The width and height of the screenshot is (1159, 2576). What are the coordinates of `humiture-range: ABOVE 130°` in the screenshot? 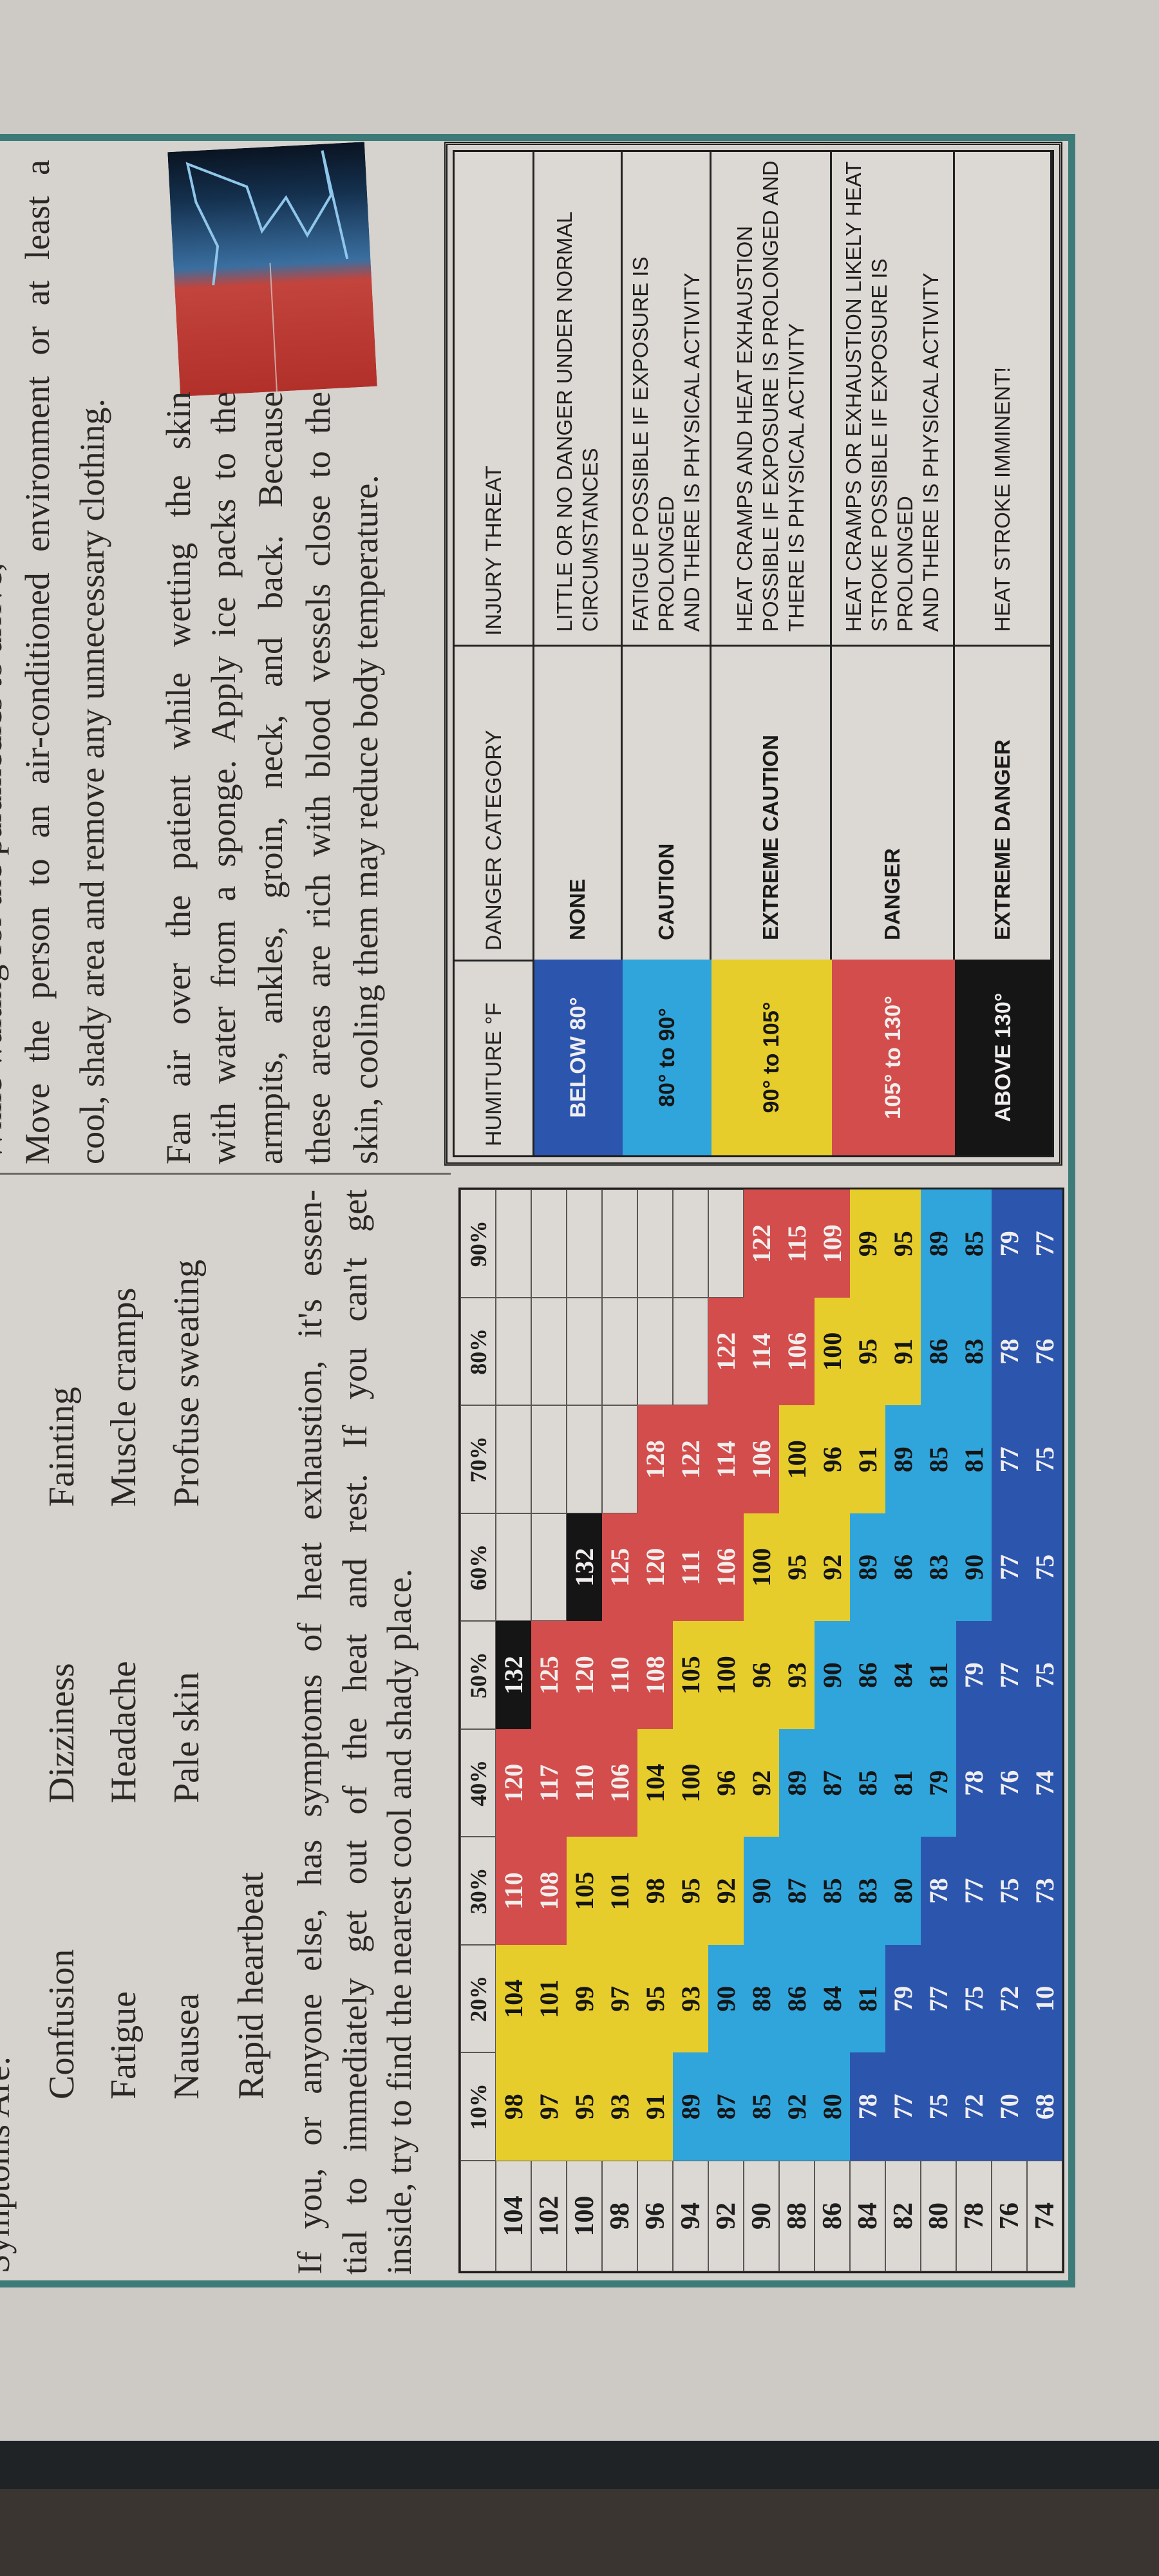 It's located at (1003, 1058).